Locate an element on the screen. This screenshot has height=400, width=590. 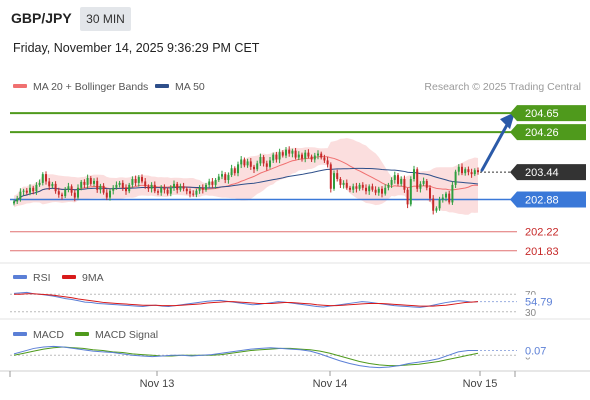
rsi-line is located at coordinates (246, 299).